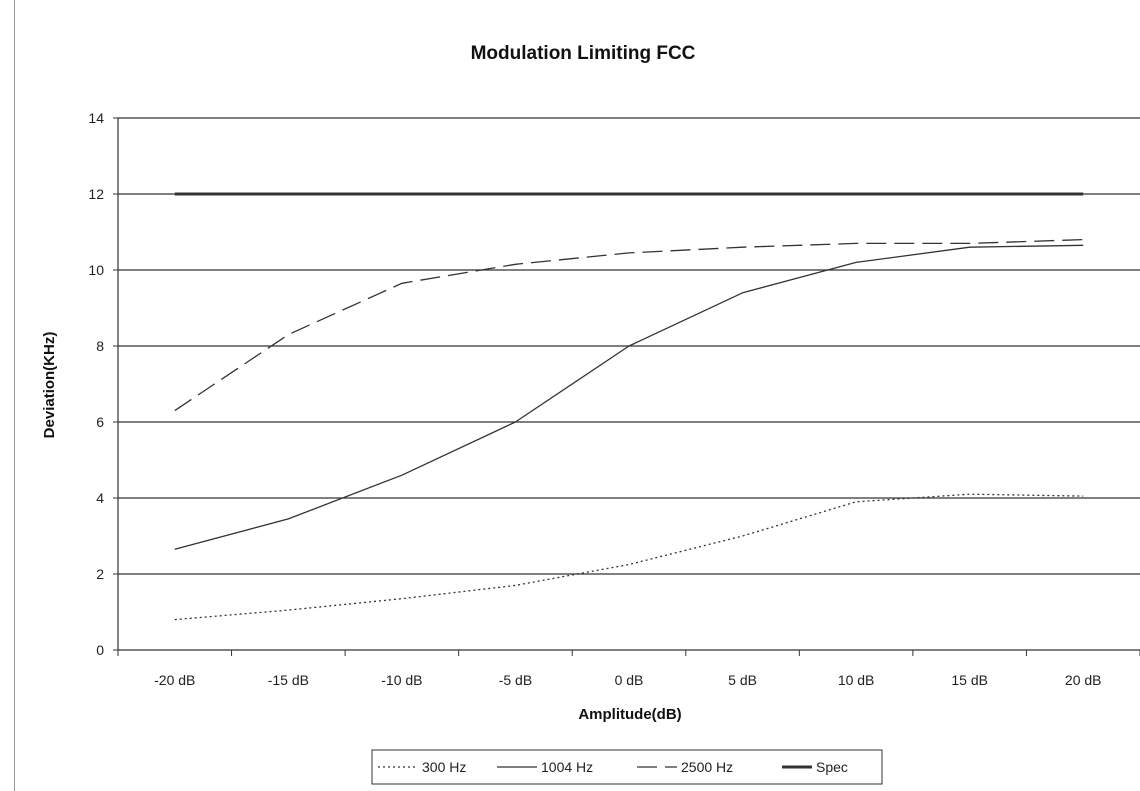 The height and width of the screenshot is (791, 1140). What do you see at coordinates (742, 680) in the screenshot?
I see `x-tick-label: 5 dB` at bounding box center [742, 680].